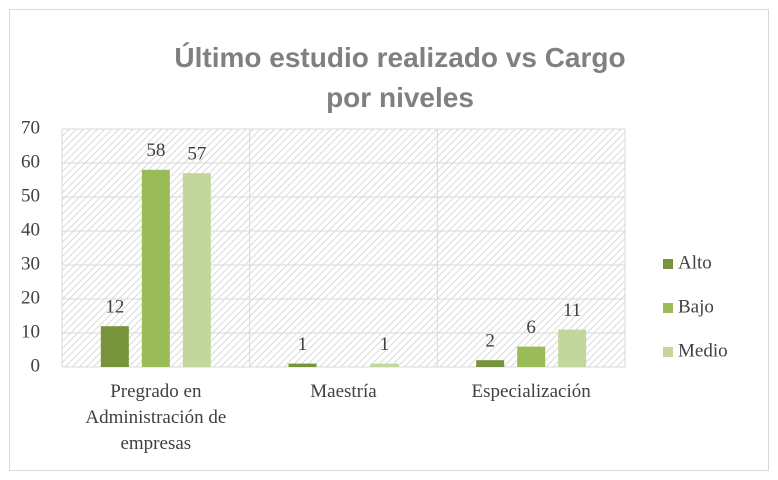 Image resolution: width=778 pixels, height=480 pixels. What do you see at coordinates (155, 150) in the screenshot?
I see `data-label: 58` at bounding box center [155, 150].